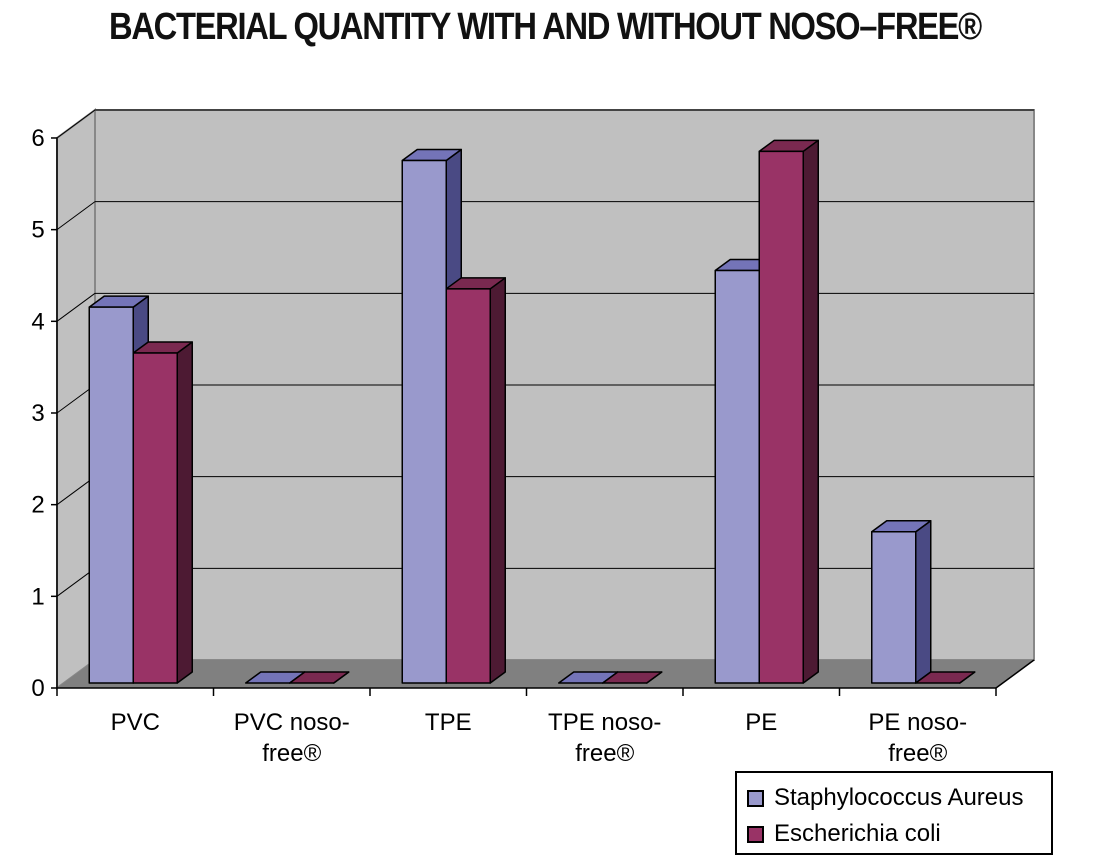 The height and width of the screenshot is (866, 1109). Describe the element at coordinates (604, 738) in the screenshot. I see `x-category-label: TPE noso-free®` at that location.